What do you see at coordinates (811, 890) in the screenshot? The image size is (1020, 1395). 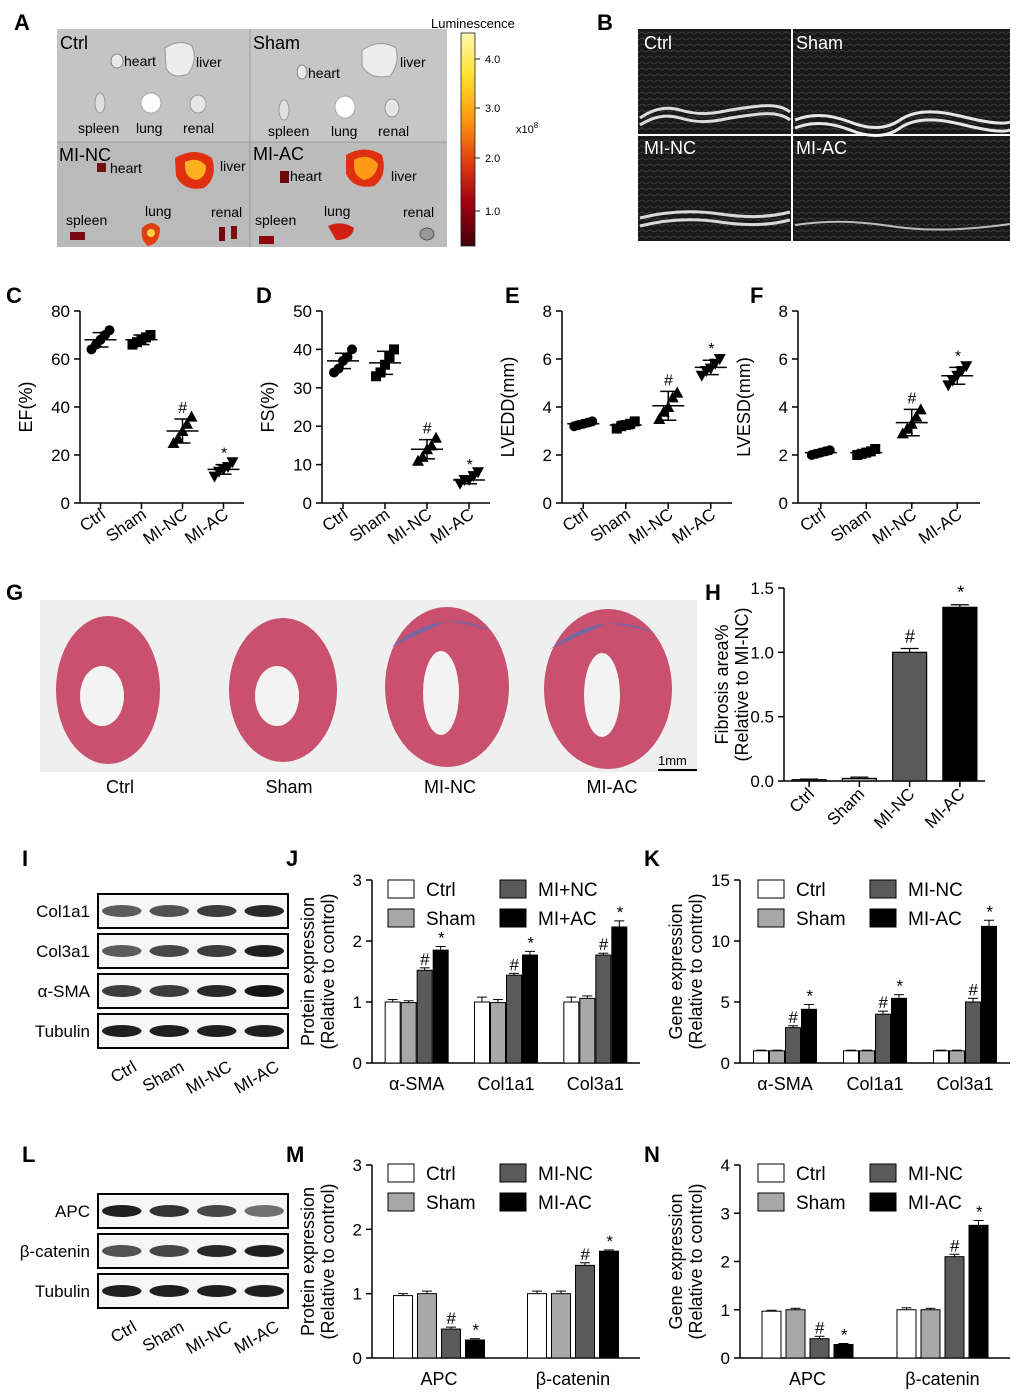 I see `legend-label: Ctrl` at bounding box center [811, 890].